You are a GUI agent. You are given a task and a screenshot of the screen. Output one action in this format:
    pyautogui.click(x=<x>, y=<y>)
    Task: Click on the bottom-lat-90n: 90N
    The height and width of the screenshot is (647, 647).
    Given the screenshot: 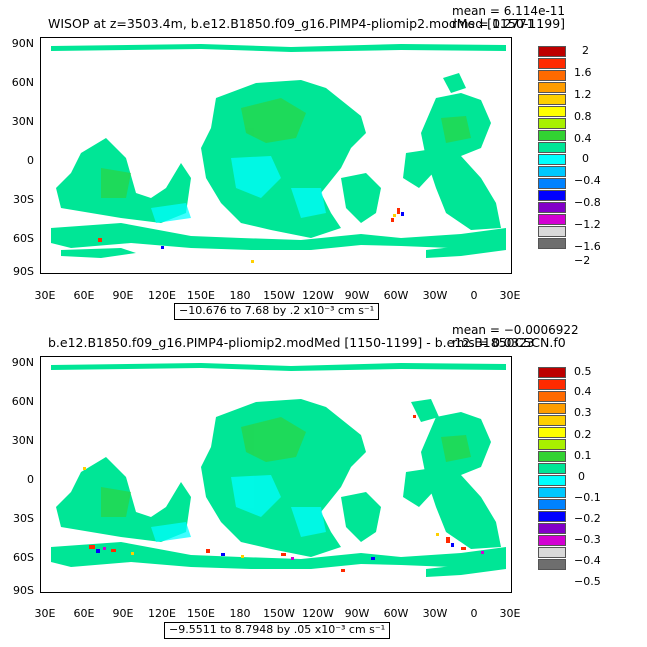 What is the action you would take?
    pyautogui.click(x=22, y=362)
    